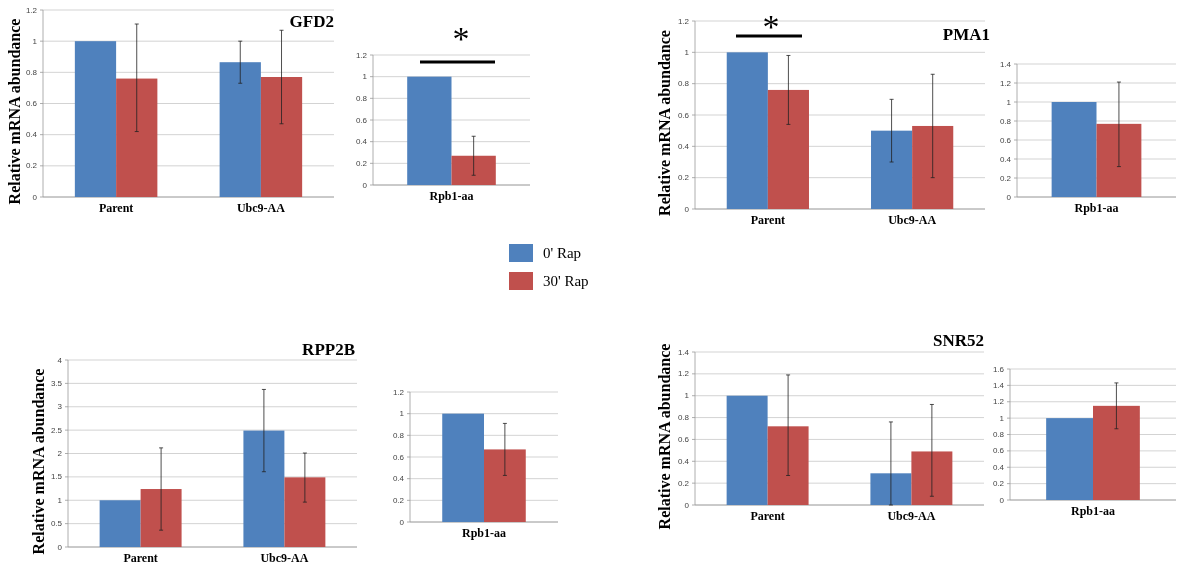 The image size is (1179, 567). What do you see at coordinates (328, 349) in the screenshot?
I see `chart-title: RPP2B` at bounding box center [328, 349].